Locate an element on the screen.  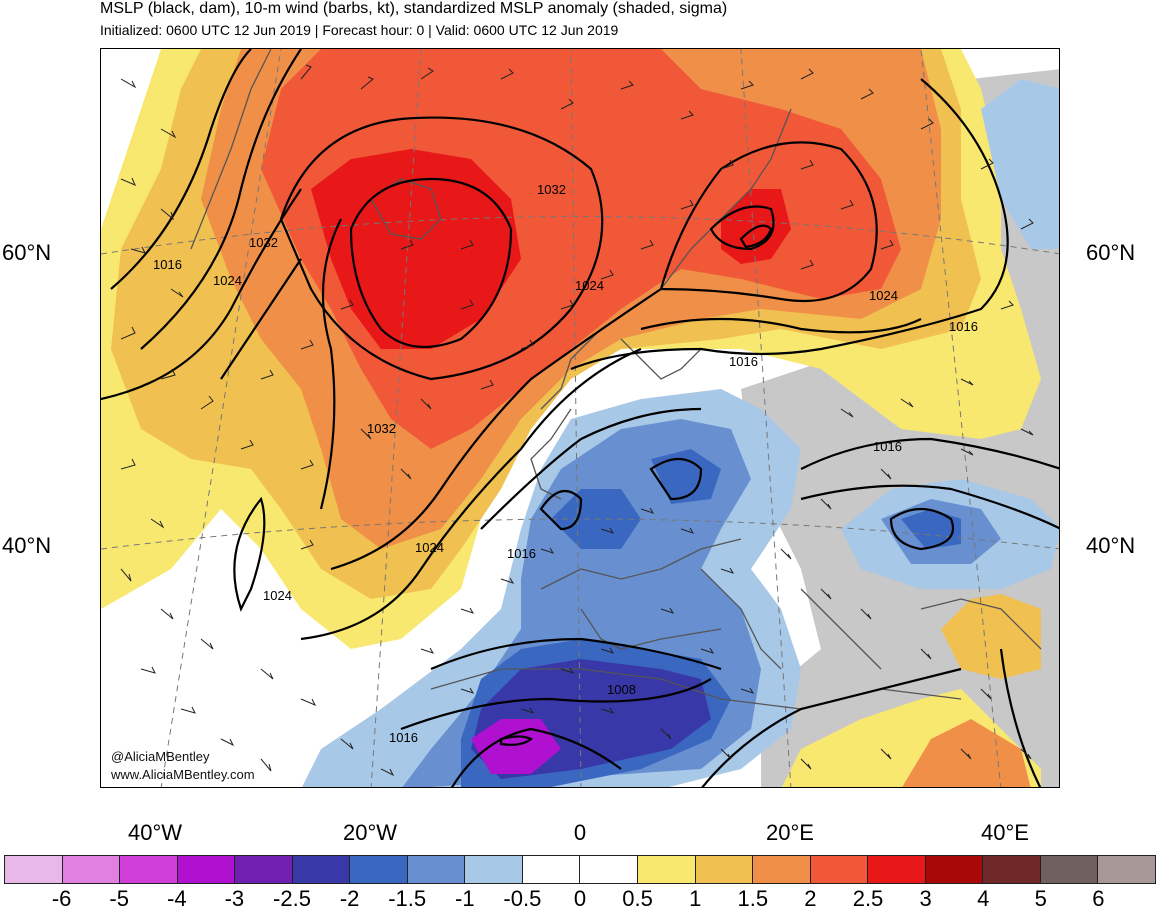
credit-handle: @AliciaMBentley is located at coordinates (160, 756).